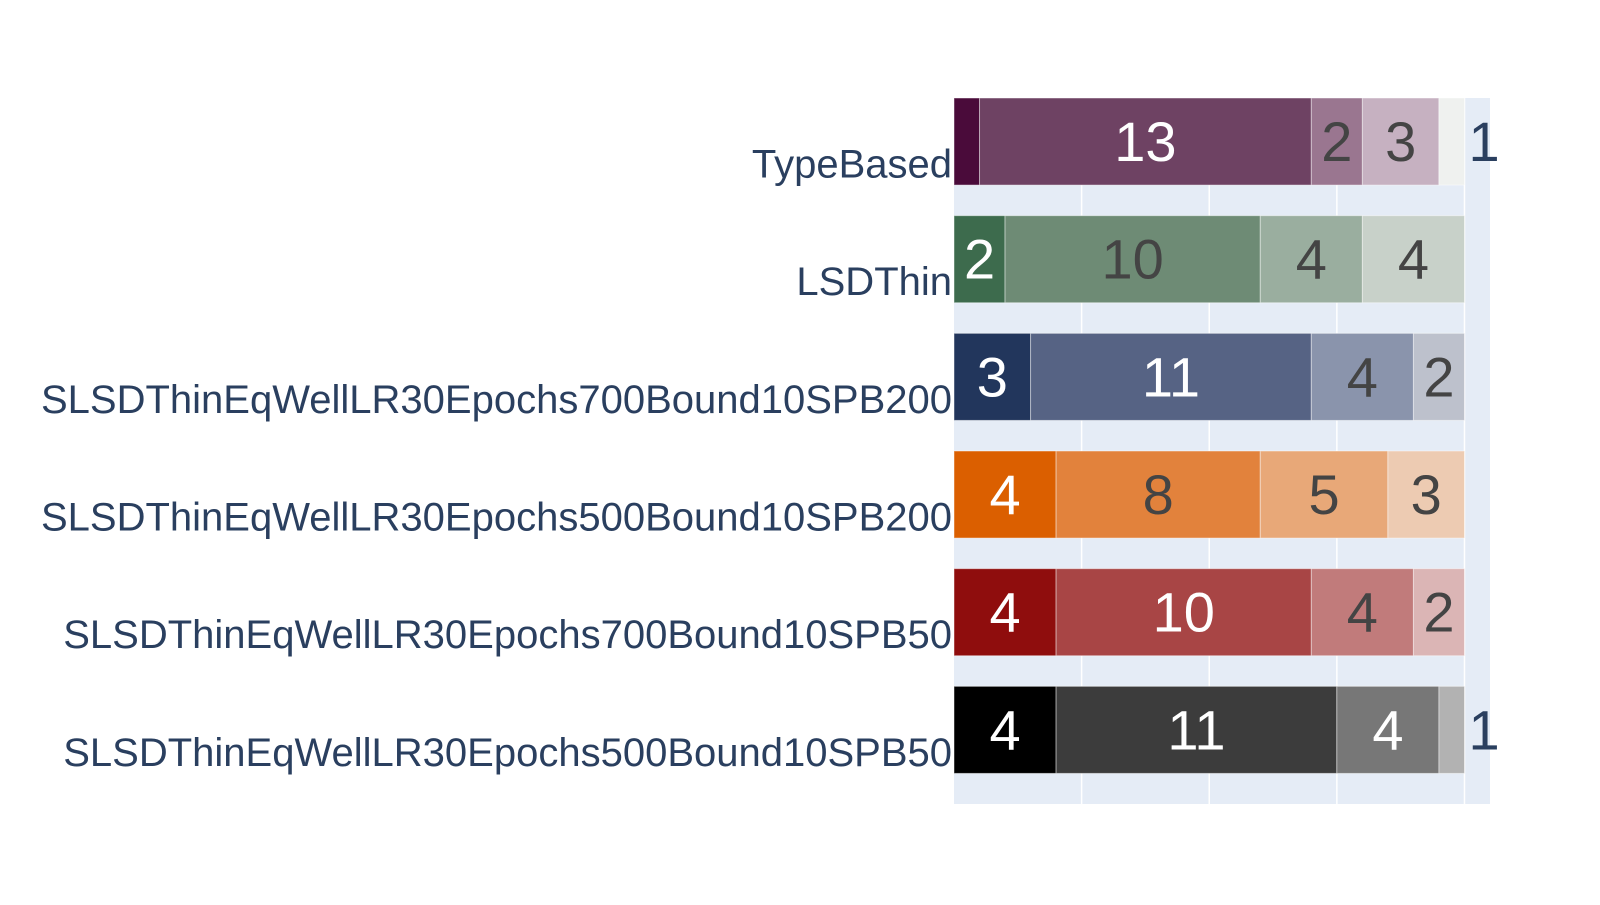 The width and height of the screenshot is (1600, 905). I want to click on category-tick-label: LSDThin, so click(874, 282).